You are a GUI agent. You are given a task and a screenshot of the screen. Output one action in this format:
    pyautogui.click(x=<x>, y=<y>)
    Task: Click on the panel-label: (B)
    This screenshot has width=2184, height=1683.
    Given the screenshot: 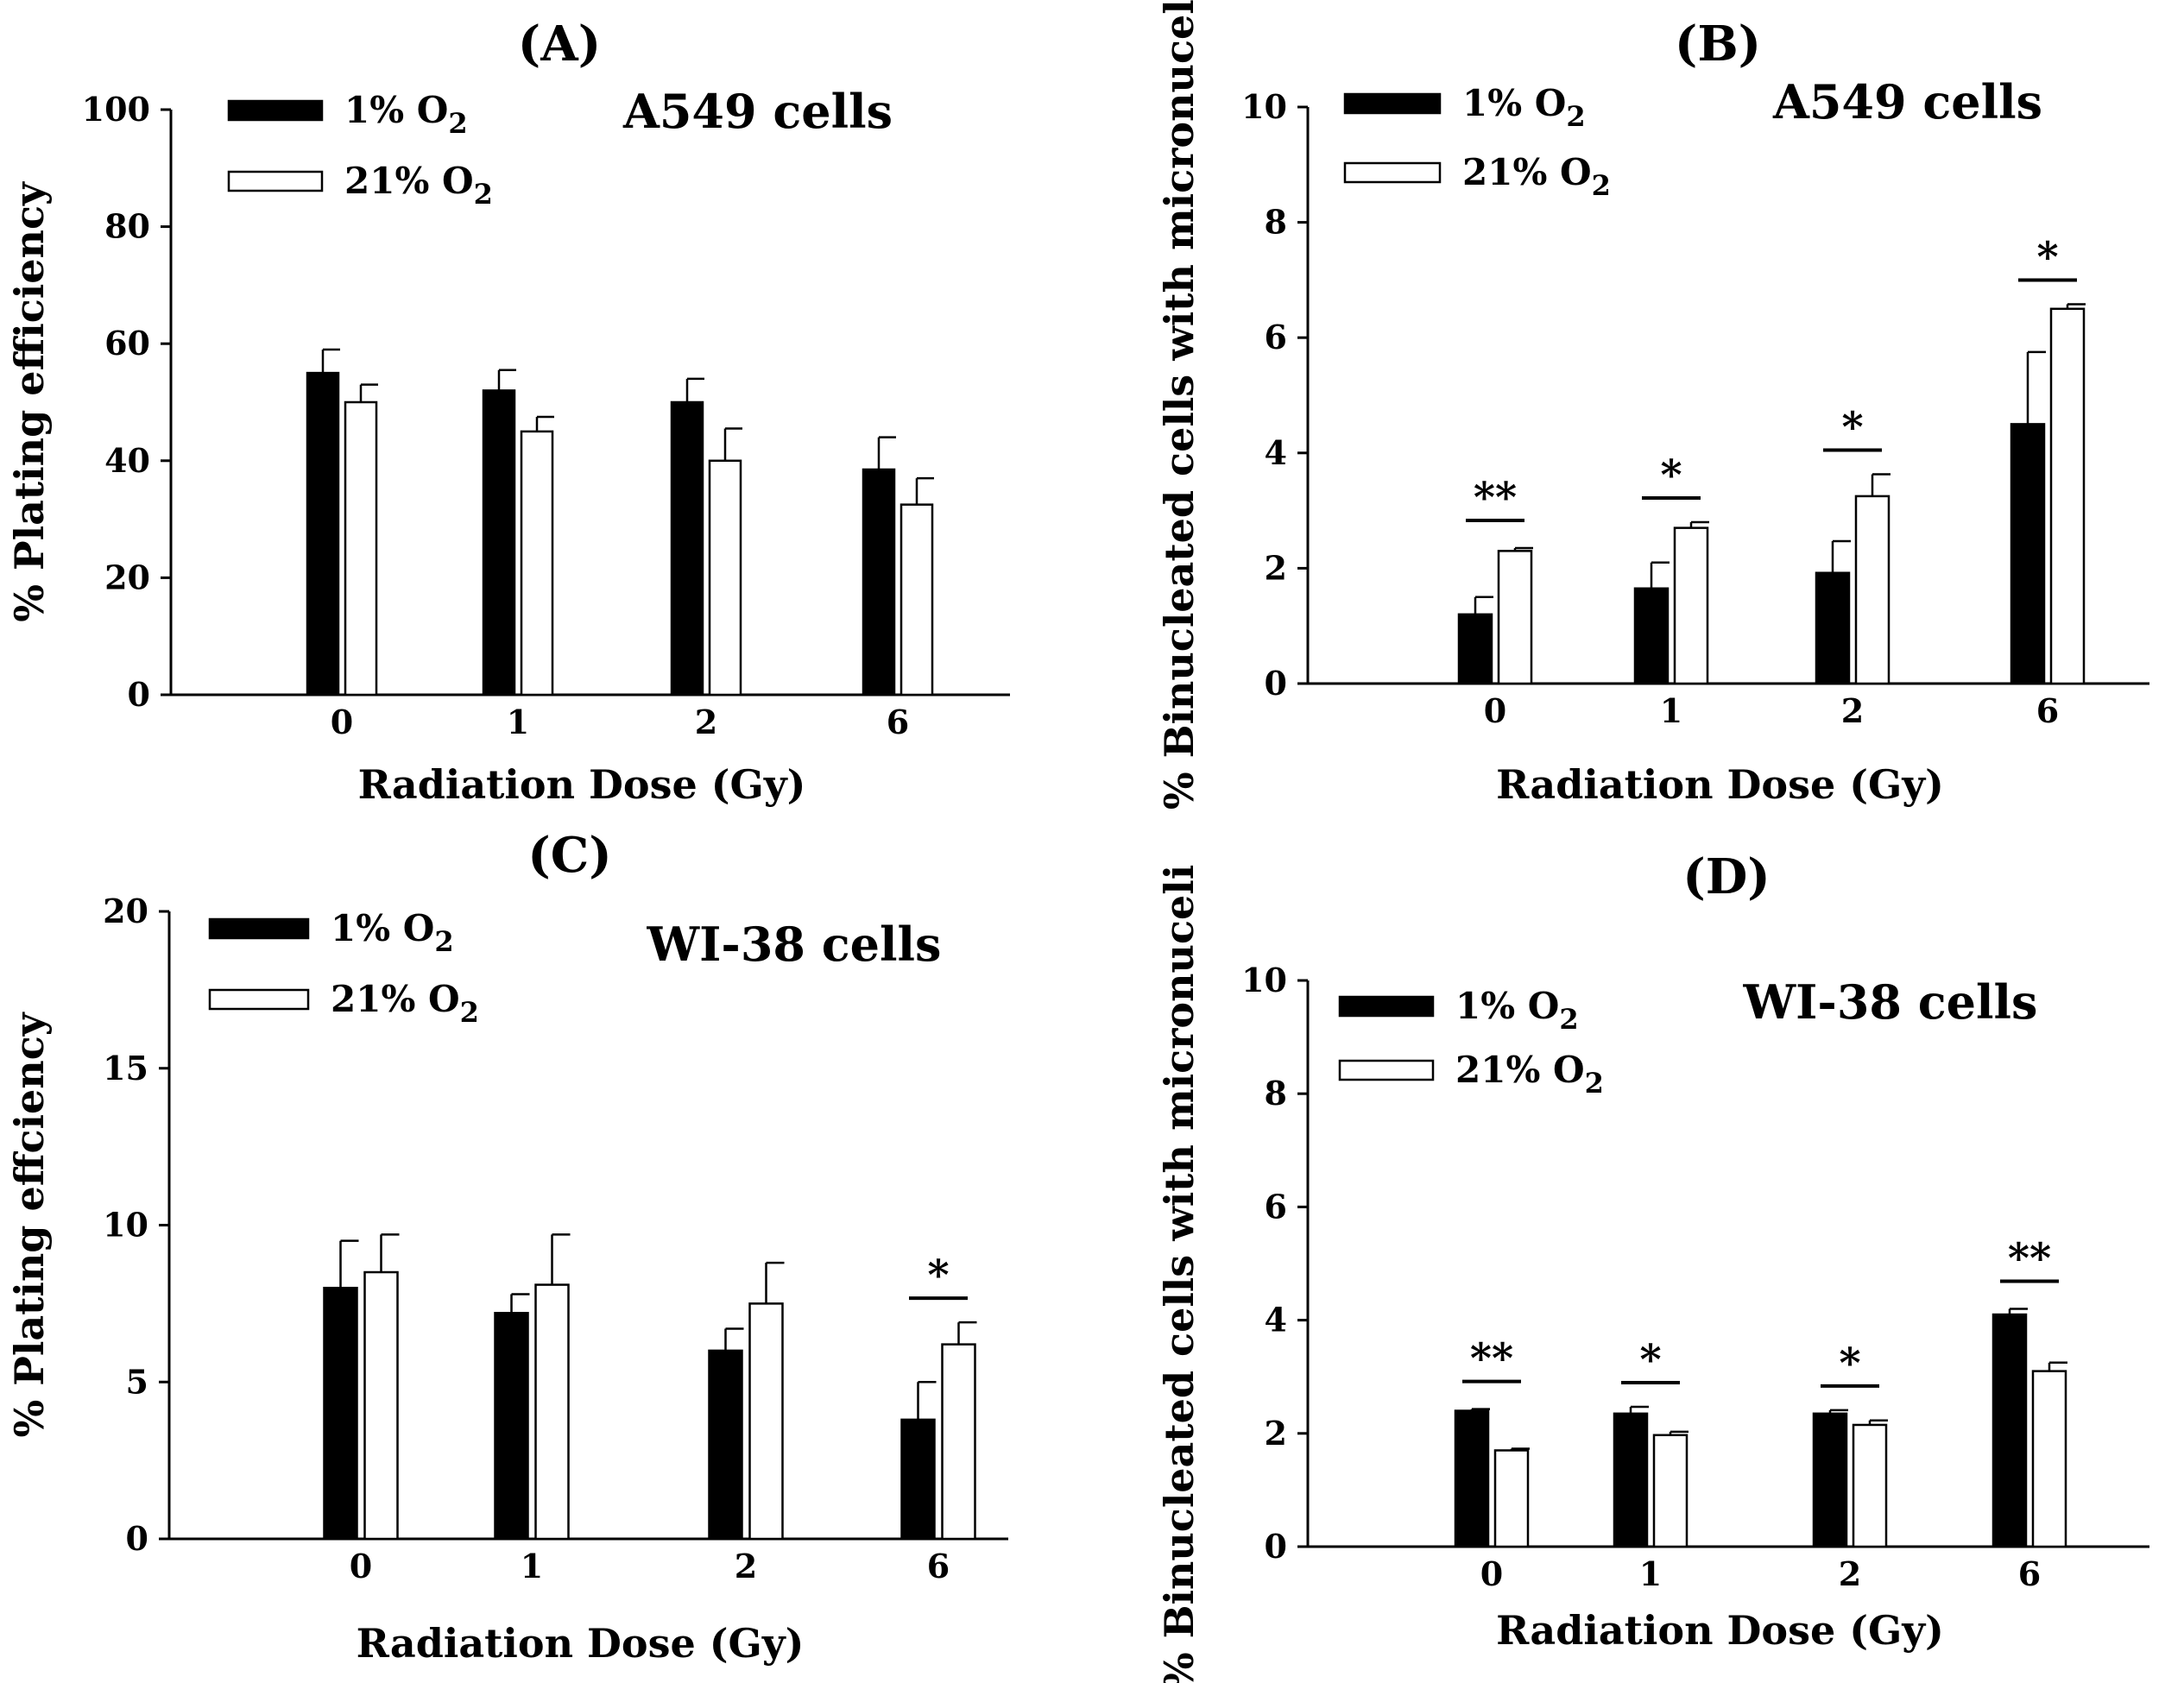 What is the action you would take?
    pyautogui.click(x=1718, y=44)
    